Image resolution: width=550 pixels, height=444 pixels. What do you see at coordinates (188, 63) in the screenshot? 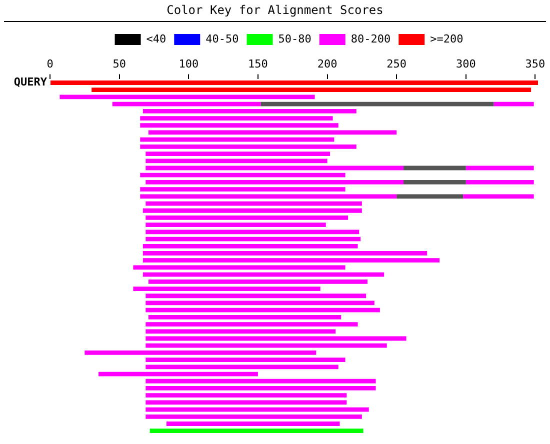
I see `x-tick-label: 100` at bounding box center [188, 63].